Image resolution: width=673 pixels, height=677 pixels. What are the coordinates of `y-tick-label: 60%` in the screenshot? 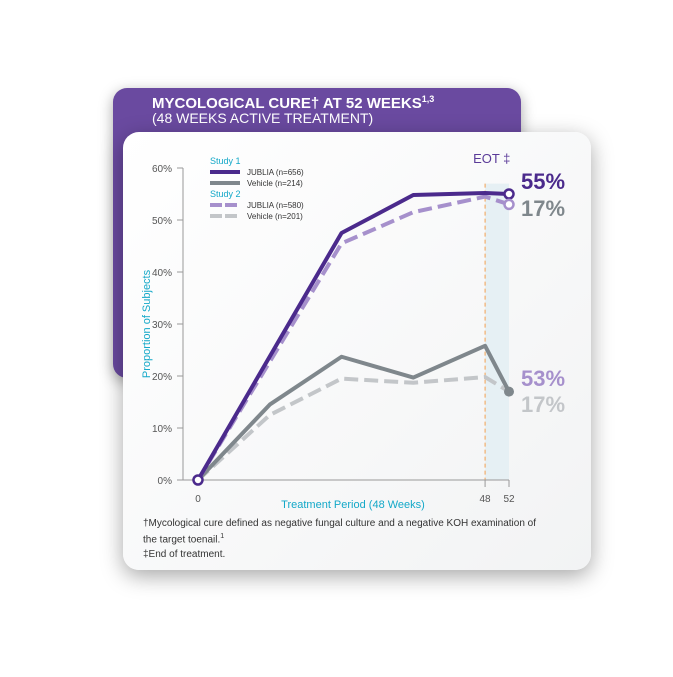 It's located at (162, 169).